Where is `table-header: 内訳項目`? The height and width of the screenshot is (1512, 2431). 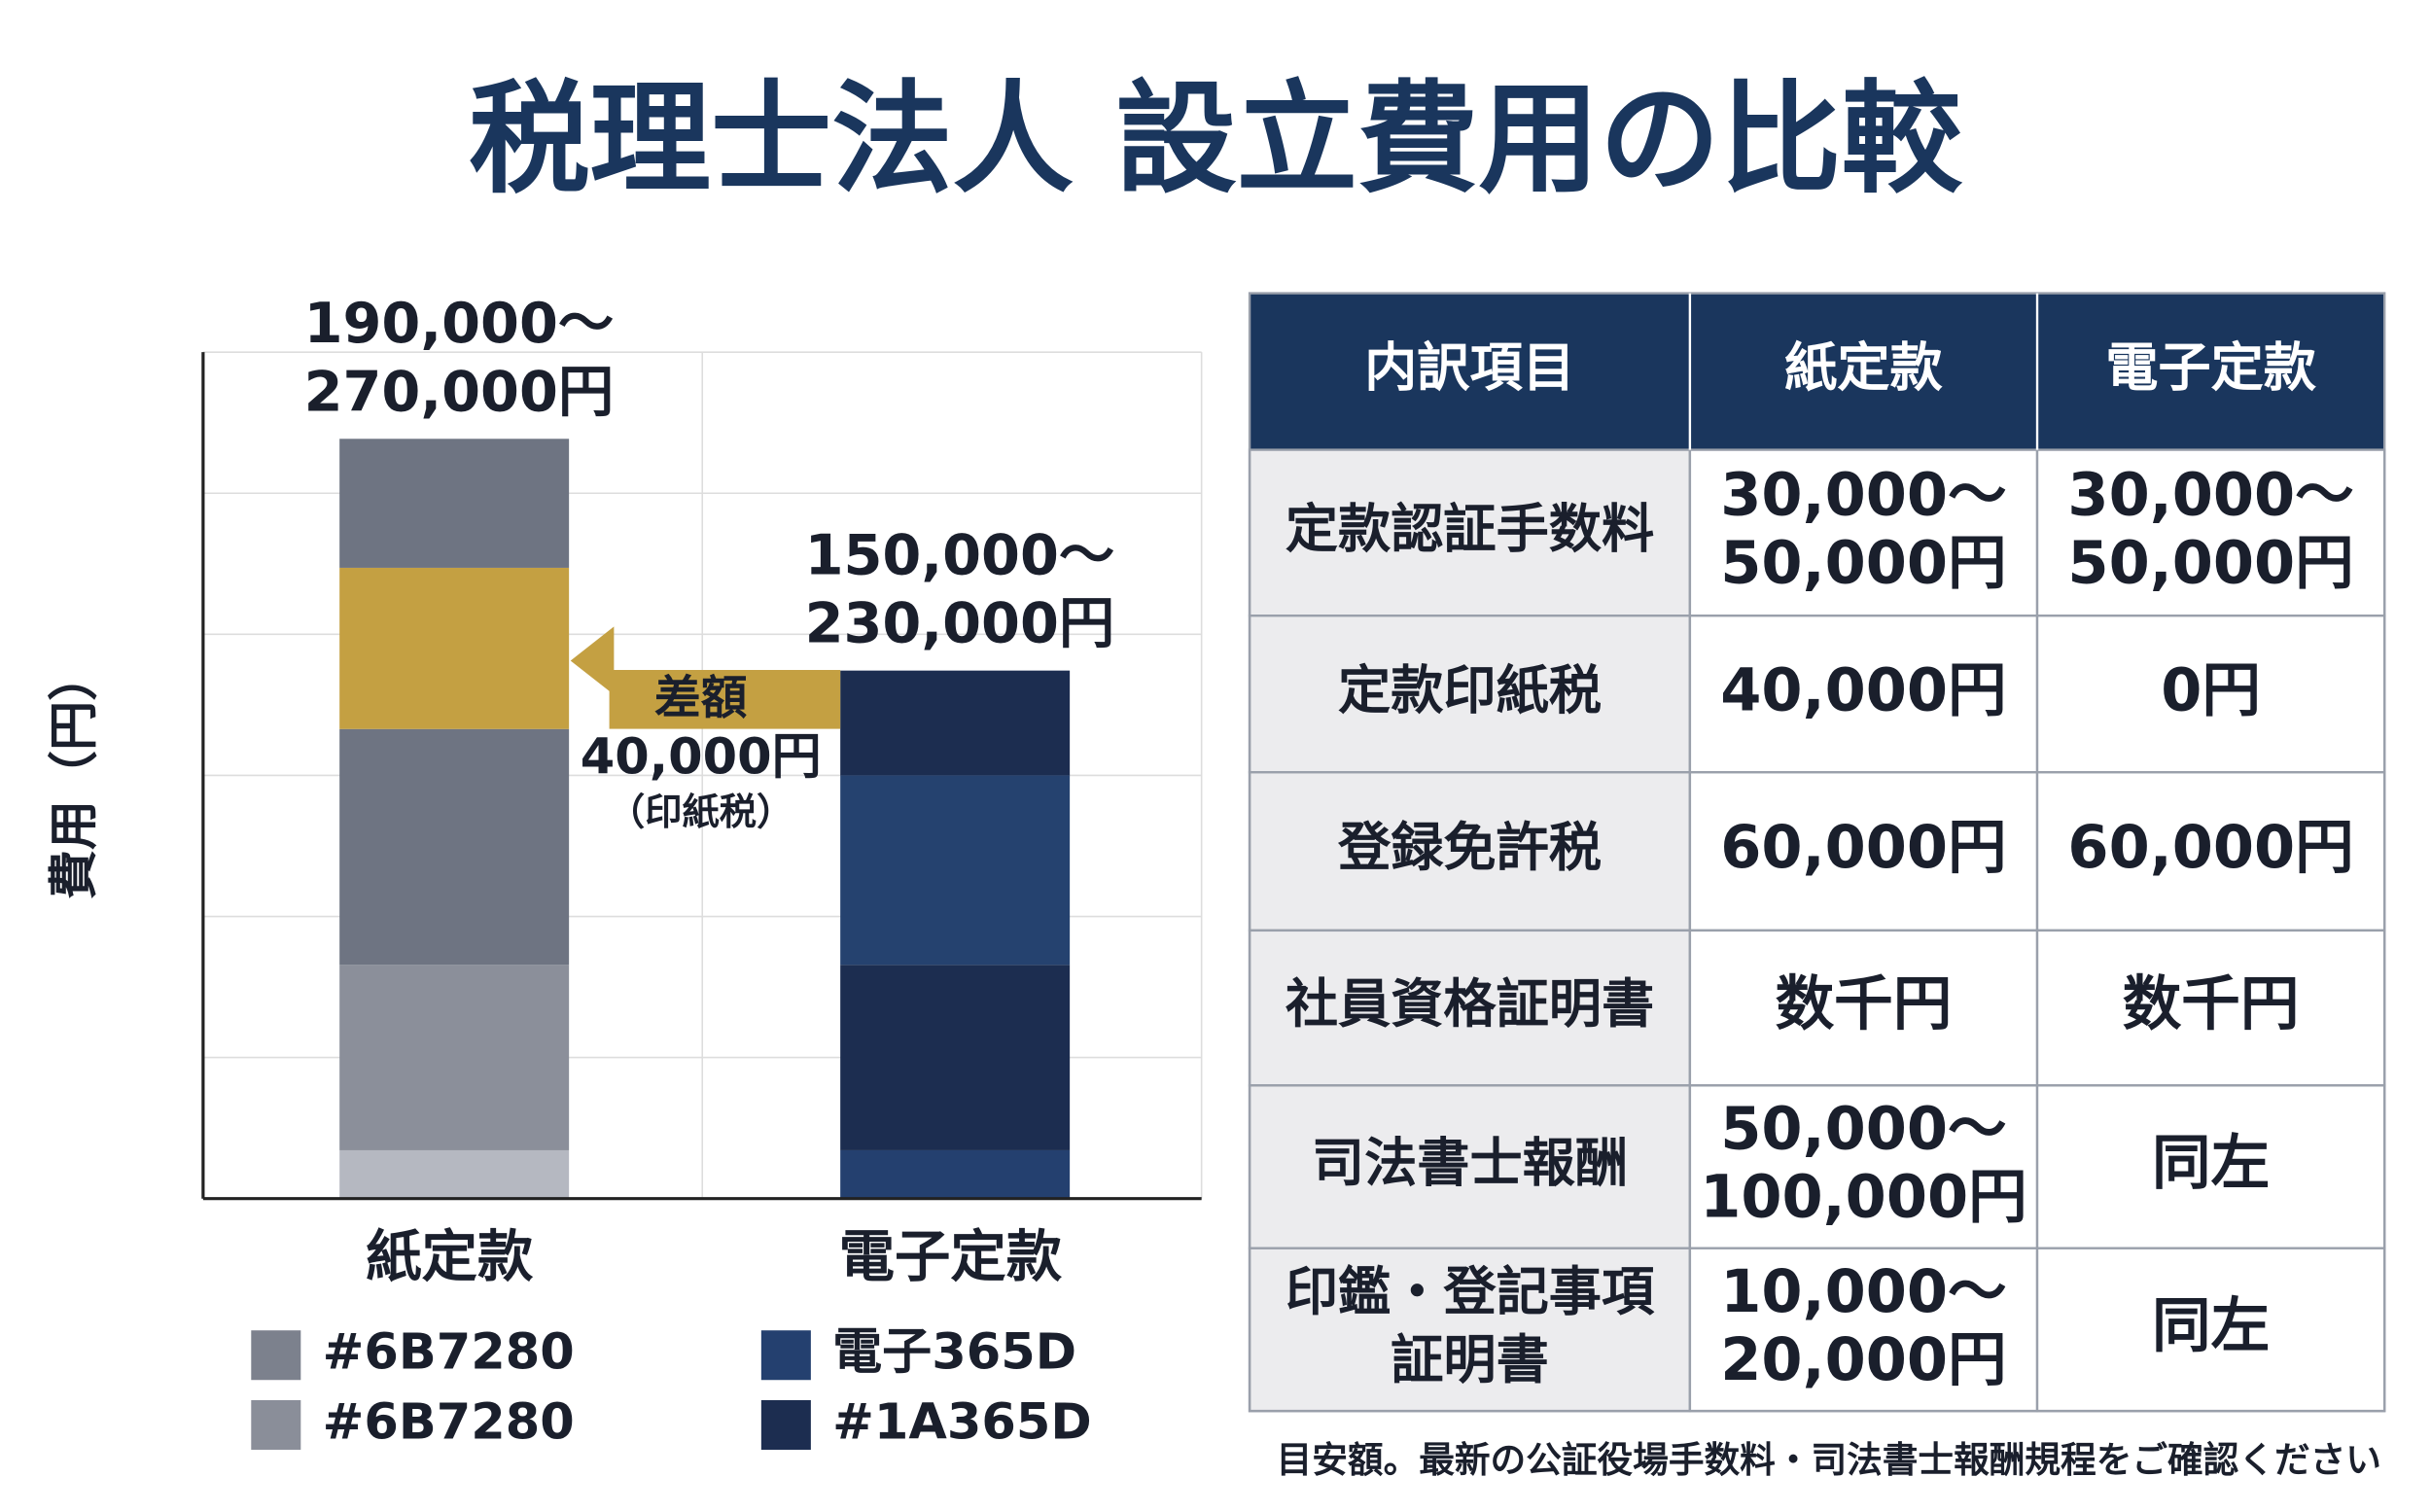
table-header: 内訳項目 is located at coordinates (1469, 368).